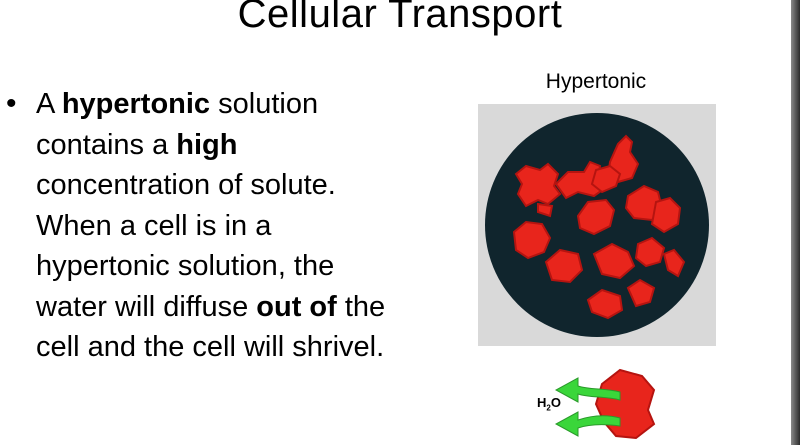 The image size is (800, 445). I want to click on water-outflow-illustration, so click(605, 404).